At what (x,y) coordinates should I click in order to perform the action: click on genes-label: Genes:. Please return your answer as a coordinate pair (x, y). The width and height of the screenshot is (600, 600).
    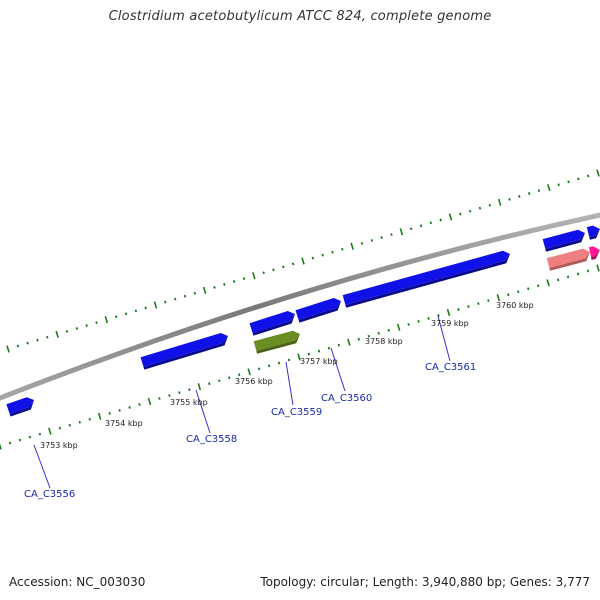
    Looking at the image, I should click on (530, 582).